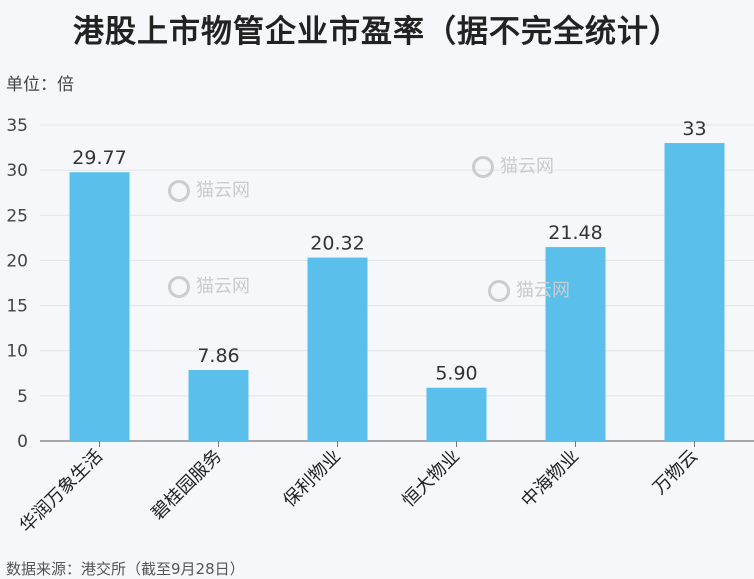 The width and height of the screenshot is (754, 579). Describe the element at coordinates (99, 158) in the screenshot. I see `data-label: 29.77` at that location.